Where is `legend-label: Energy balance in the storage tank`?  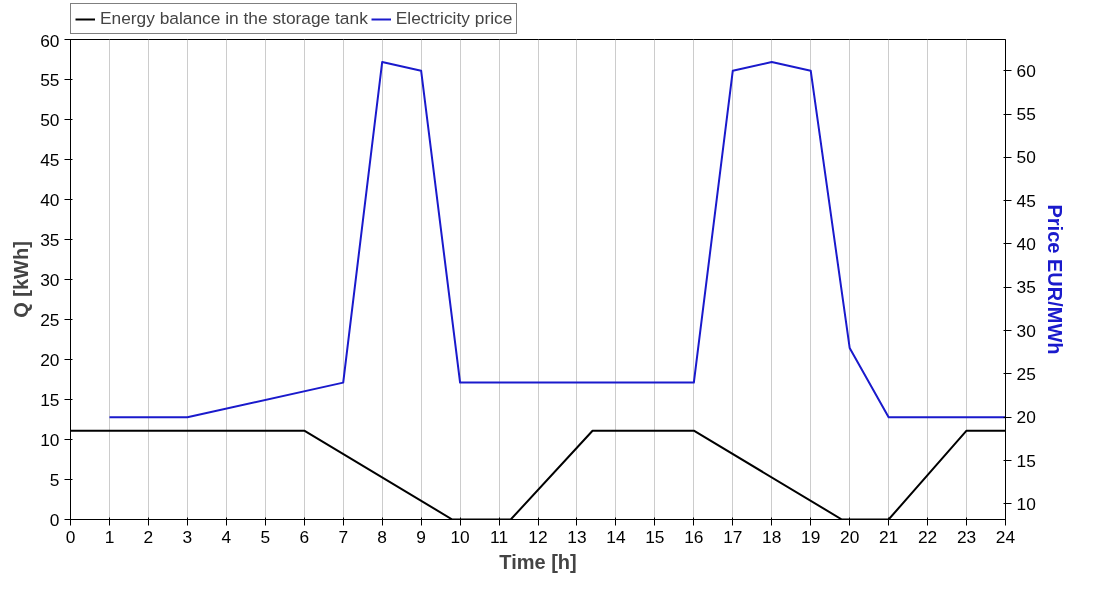 legend-label: Energy balance in the storage tank is located at coordinates (234, 18).